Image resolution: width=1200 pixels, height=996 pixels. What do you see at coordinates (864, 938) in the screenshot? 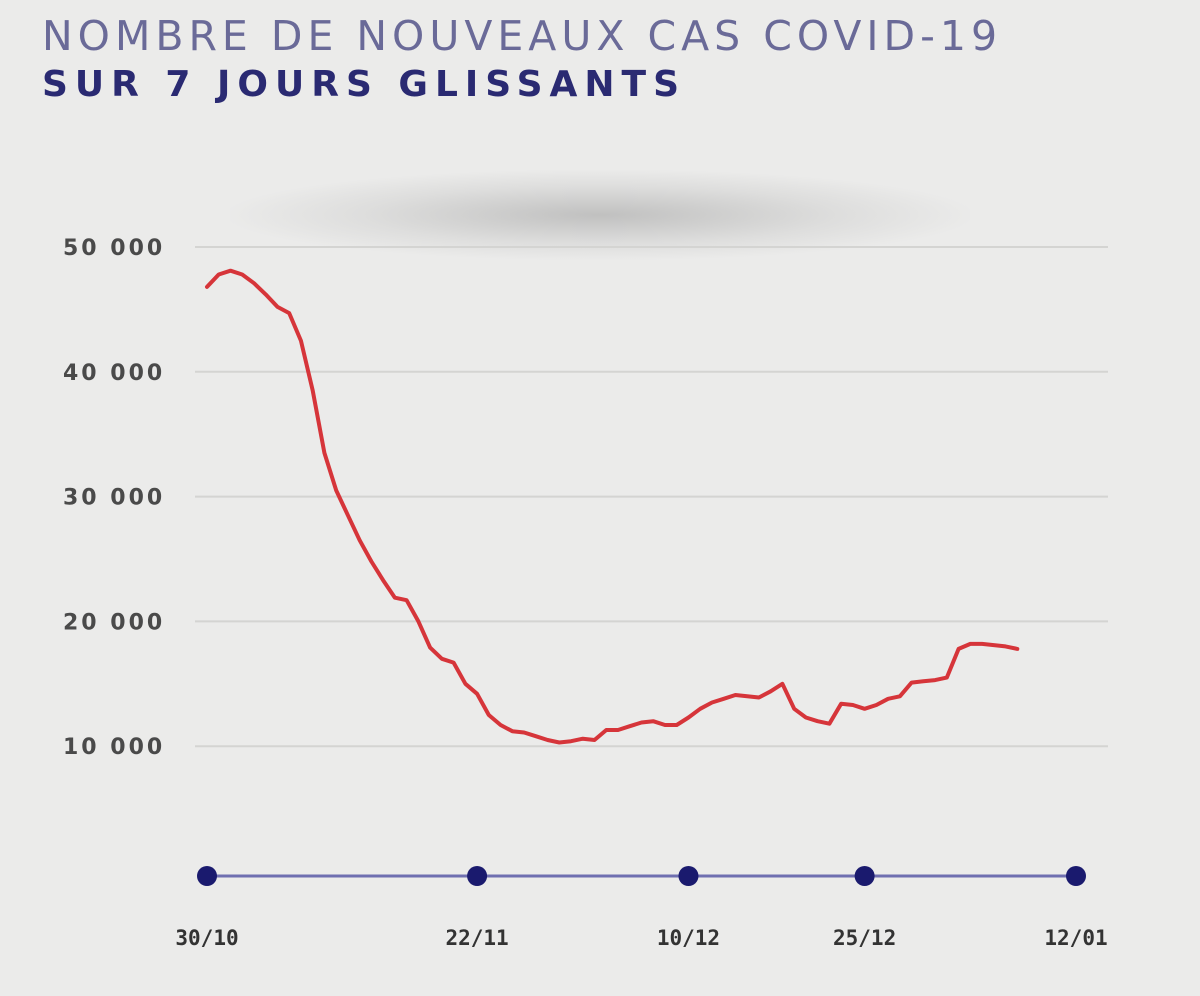
I see `x-tick-label: 25/12` at bounding box center [864, 938].